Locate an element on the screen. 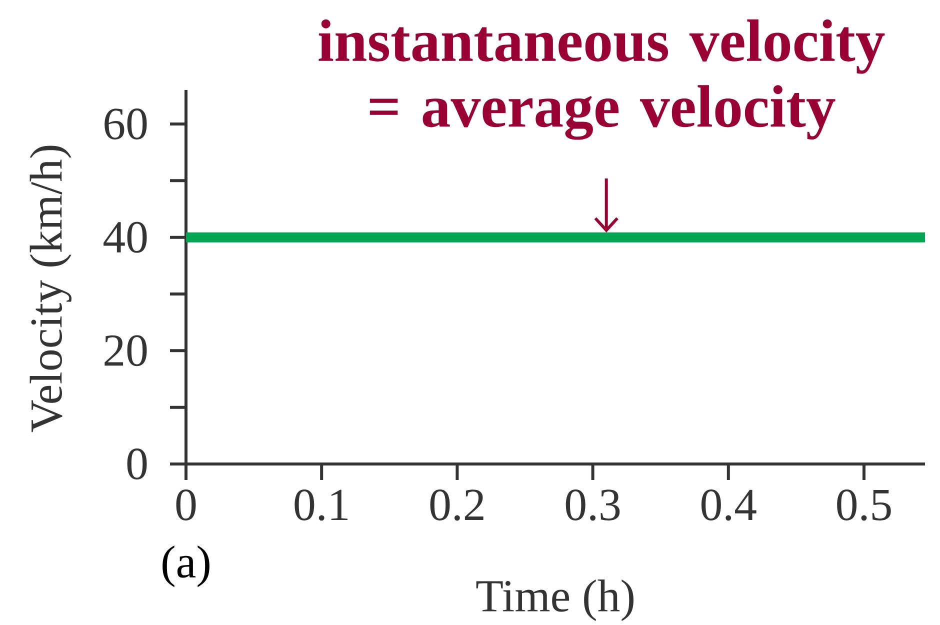  y-tick-label: 60 is located at coordinates (125, 124).